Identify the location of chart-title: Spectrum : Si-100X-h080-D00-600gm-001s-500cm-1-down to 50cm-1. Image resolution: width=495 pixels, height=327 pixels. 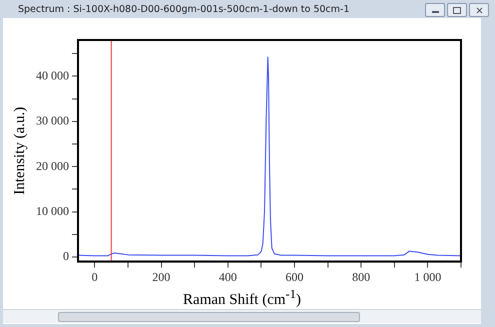
(184, 9).